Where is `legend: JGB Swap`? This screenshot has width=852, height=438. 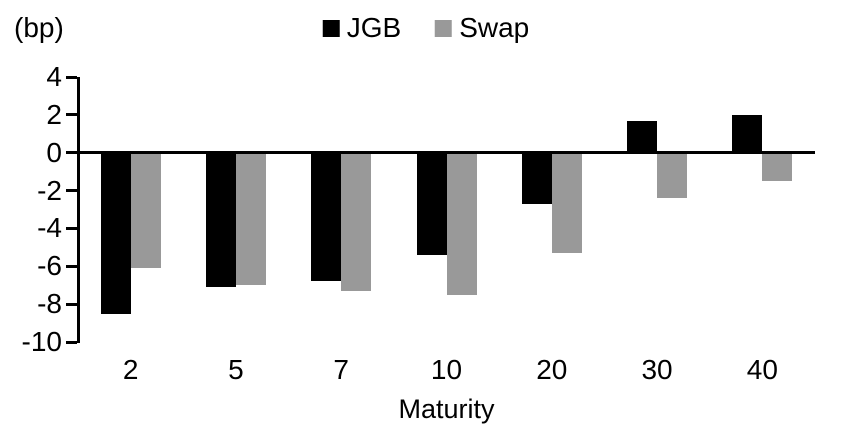
legend: JGB Swap is located at coordinates (425, 28).